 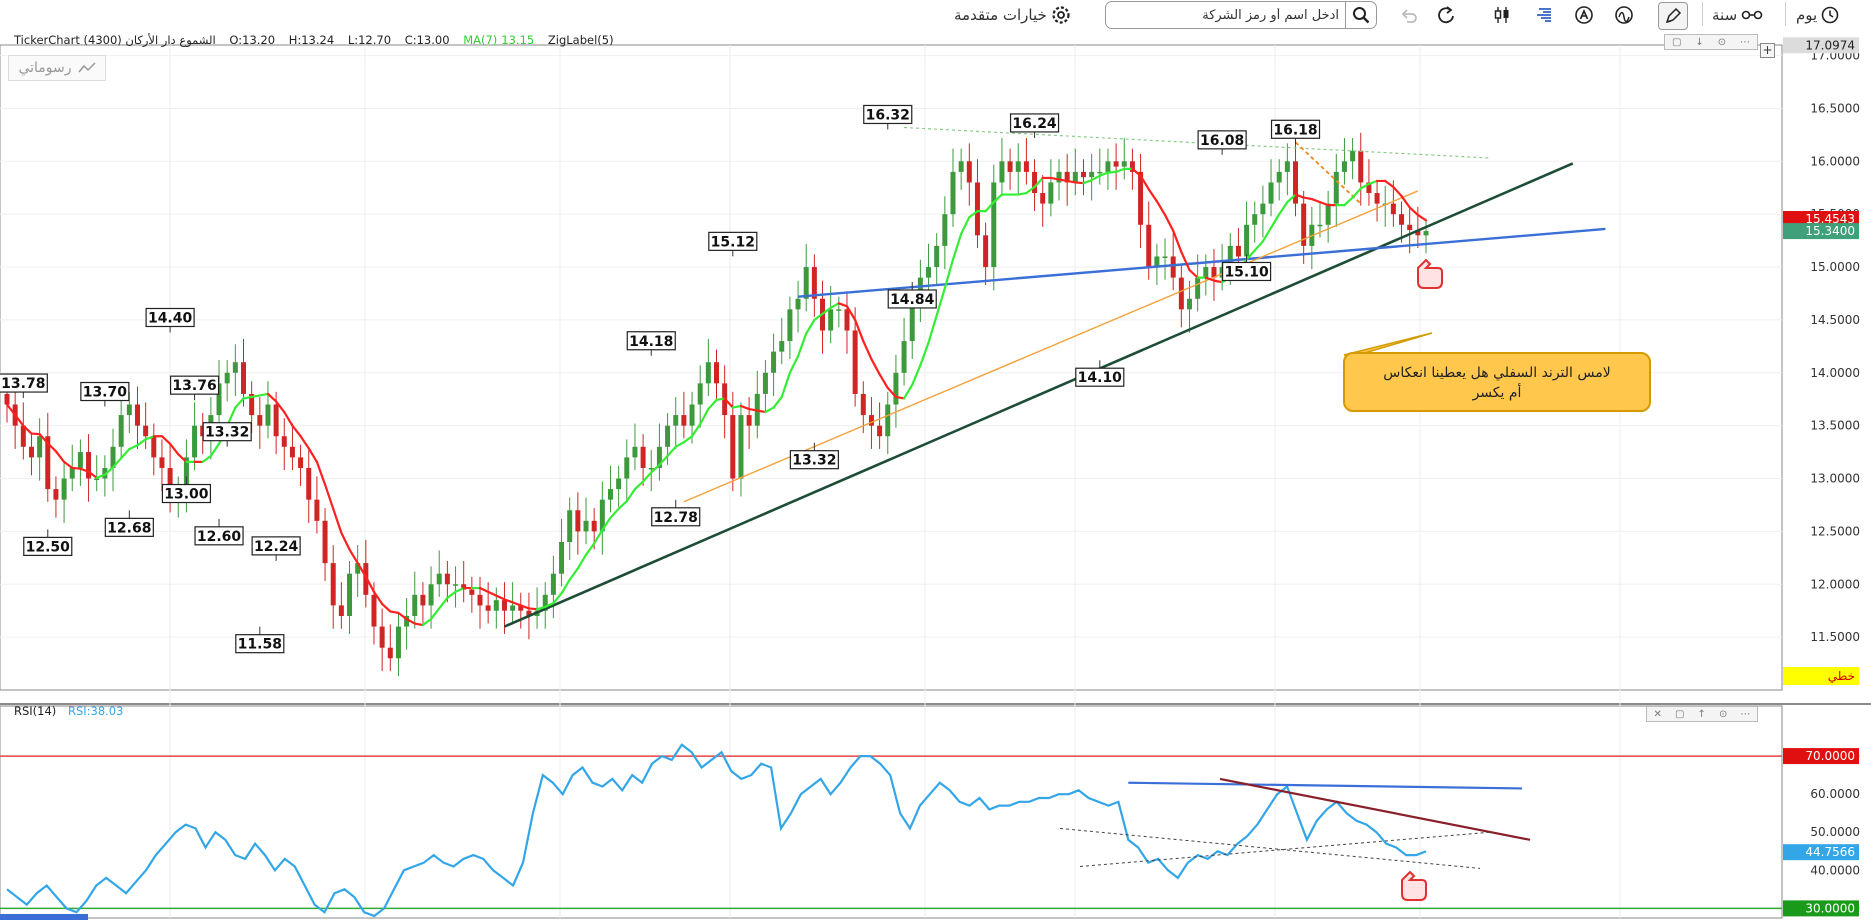 I want to click on rsi-name: RSI(14), so click(x=35, y=711).